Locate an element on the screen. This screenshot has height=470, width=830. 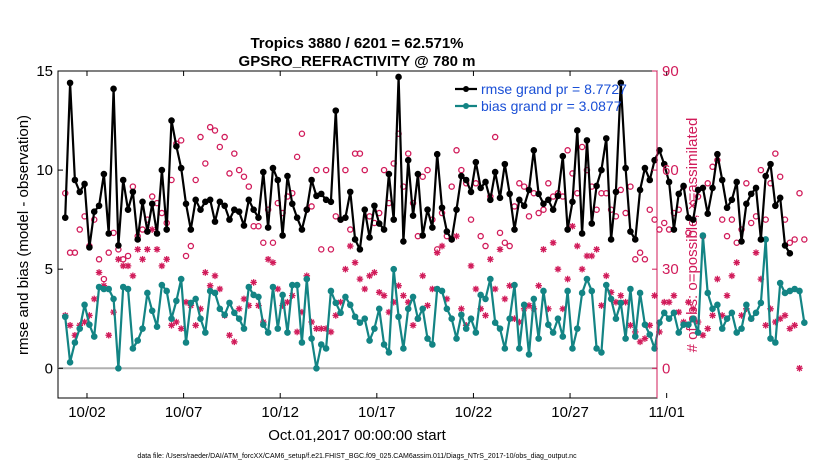
y-tick-label-left: 15 is located at coordinates (44, 71).